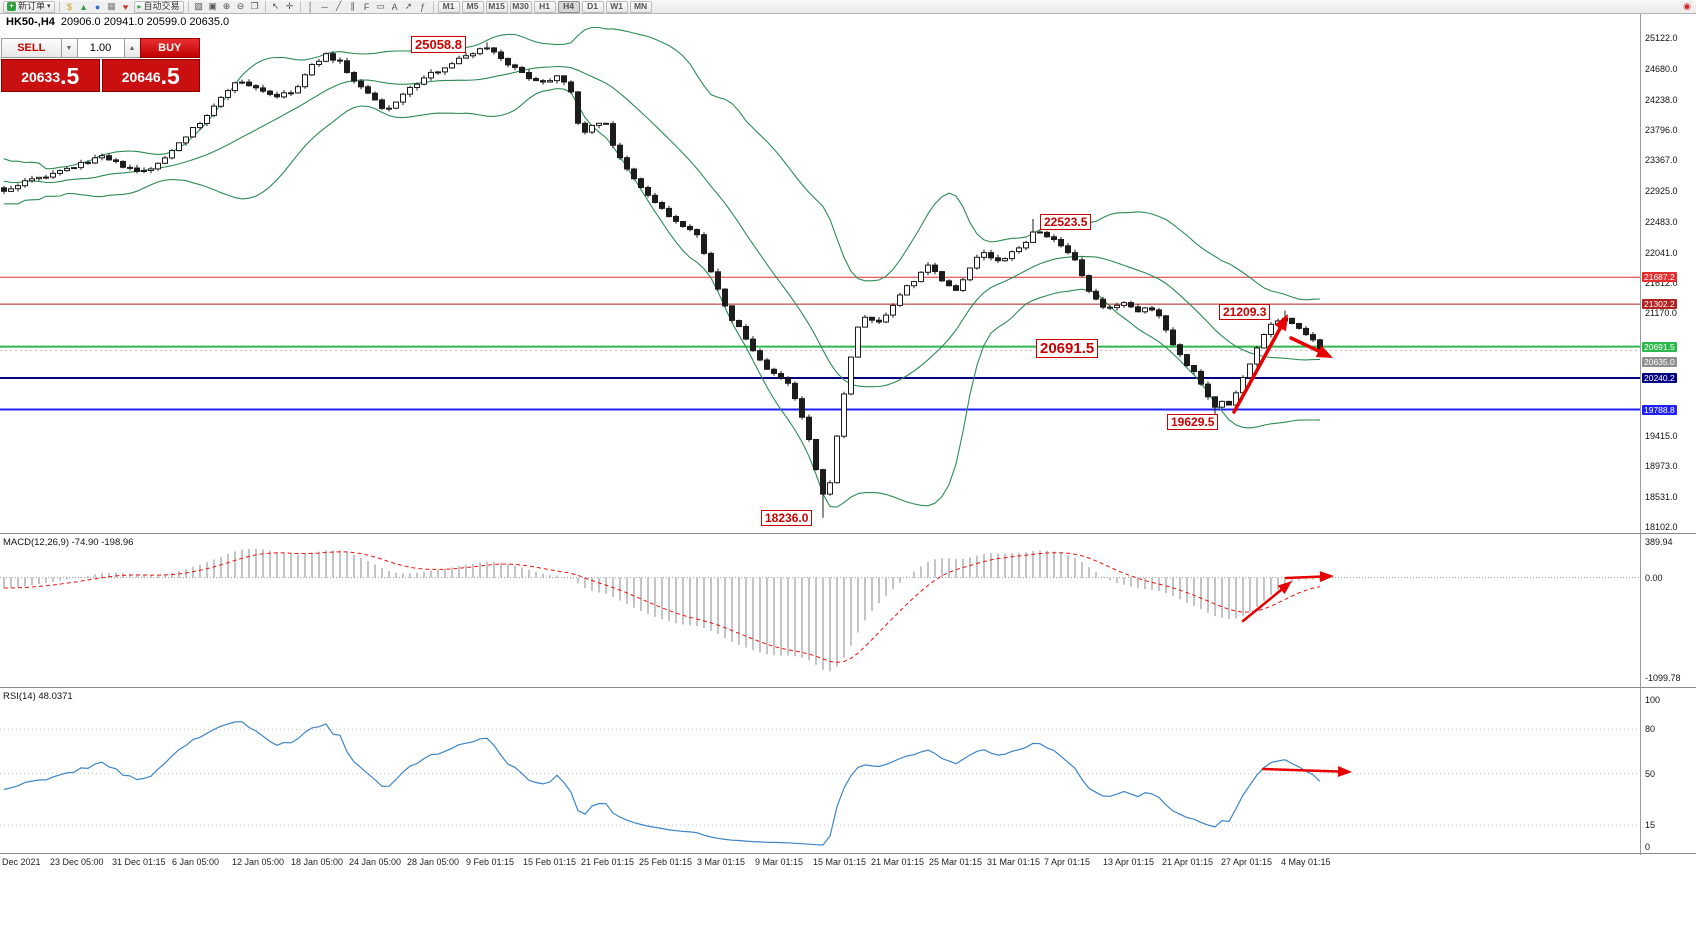 This screenshot has width=1696, height=940. I want to click on price-annotation: 25058.8, so click(438, 44).